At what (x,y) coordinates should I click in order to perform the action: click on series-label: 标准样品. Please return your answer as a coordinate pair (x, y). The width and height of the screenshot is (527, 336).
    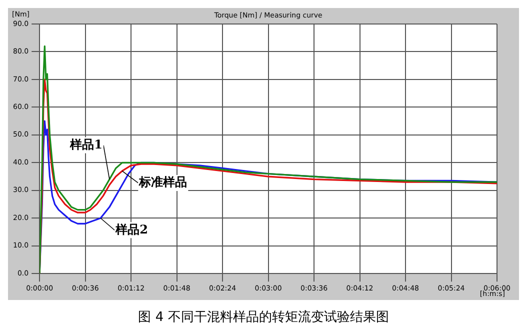
    Looking at the image, I should click on (163, 182).